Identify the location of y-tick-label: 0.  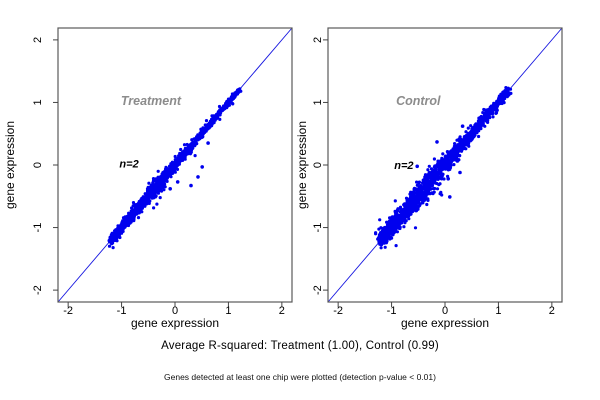
(38, 165).